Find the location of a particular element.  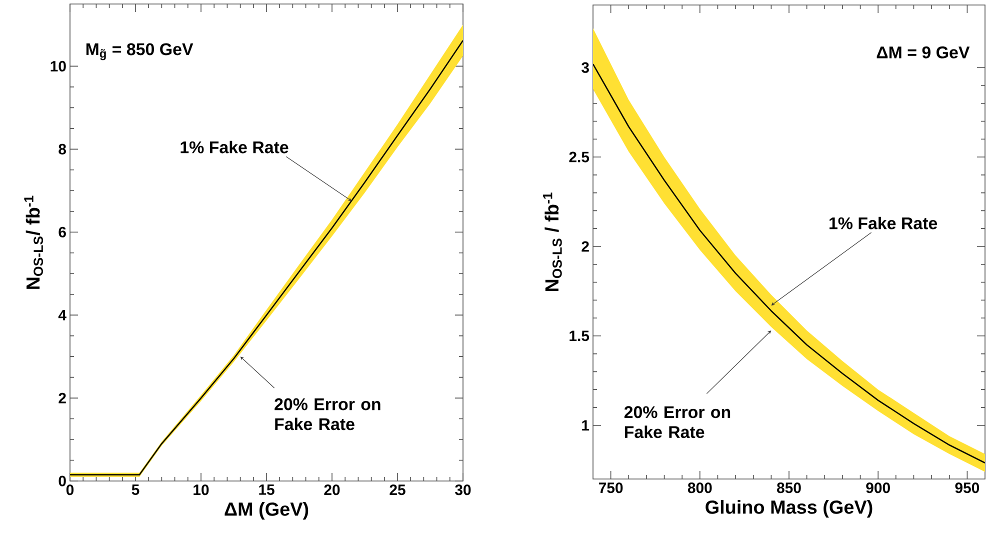

y-tick-label: 3 is located at coordinates (585, 67).